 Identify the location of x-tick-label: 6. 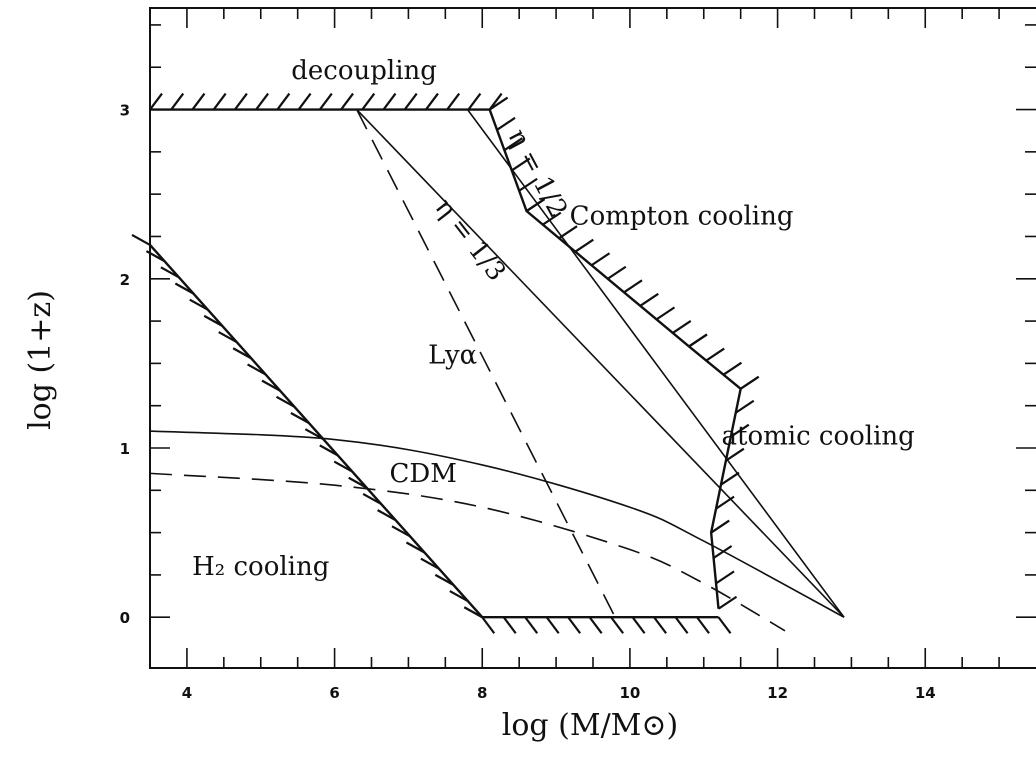
(334, 693).